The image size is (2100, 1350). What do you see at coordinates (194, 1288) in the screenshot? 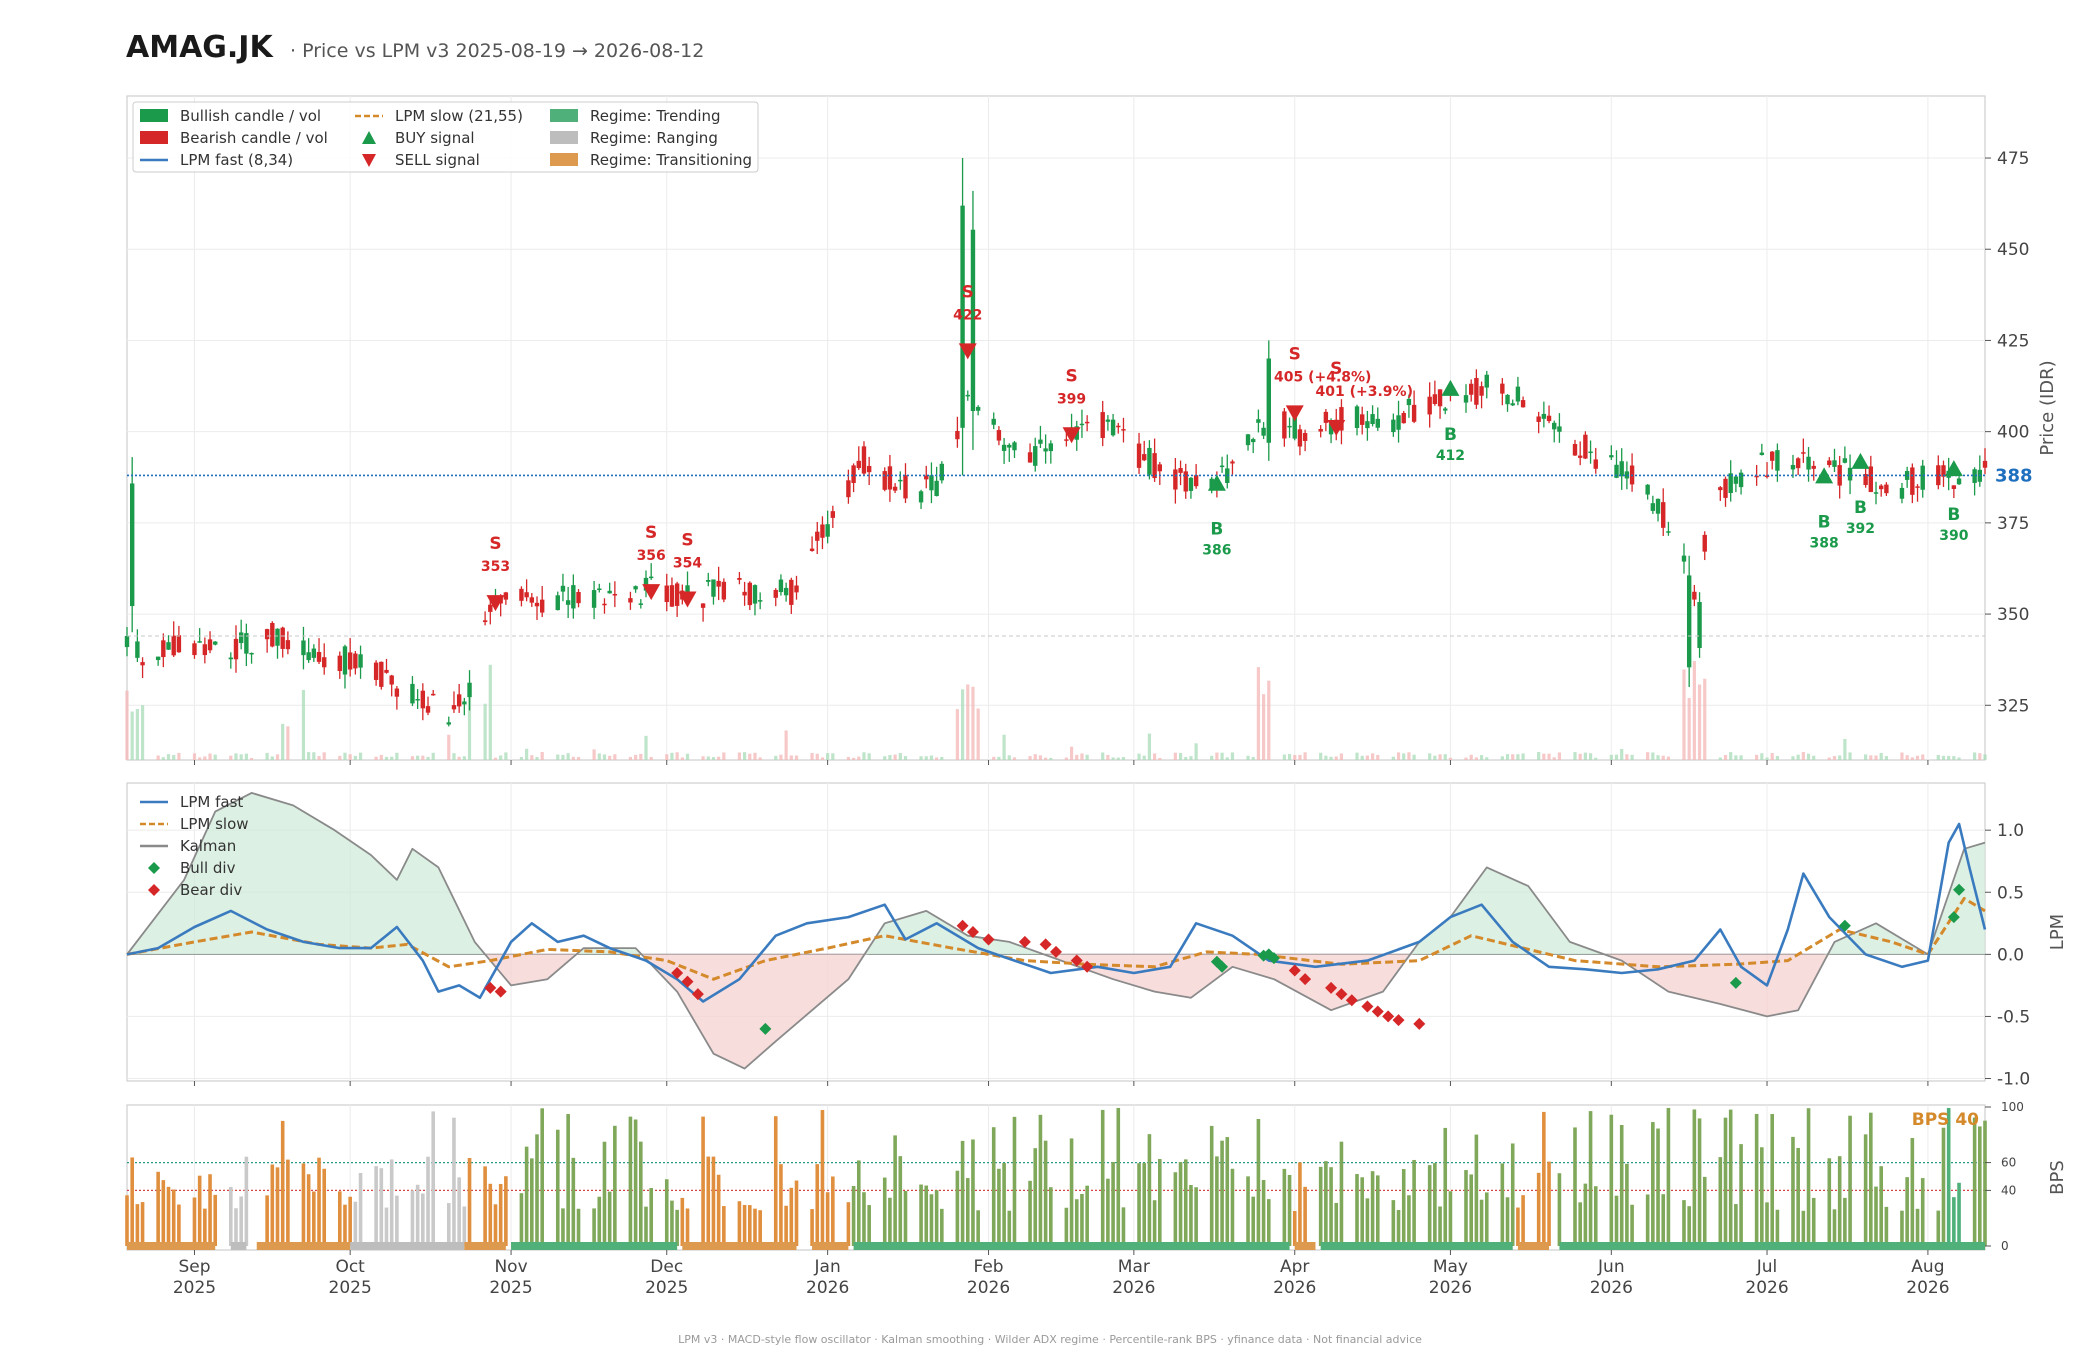
I see `x-tick-year: 2025` at bounding box center [194, 1288].